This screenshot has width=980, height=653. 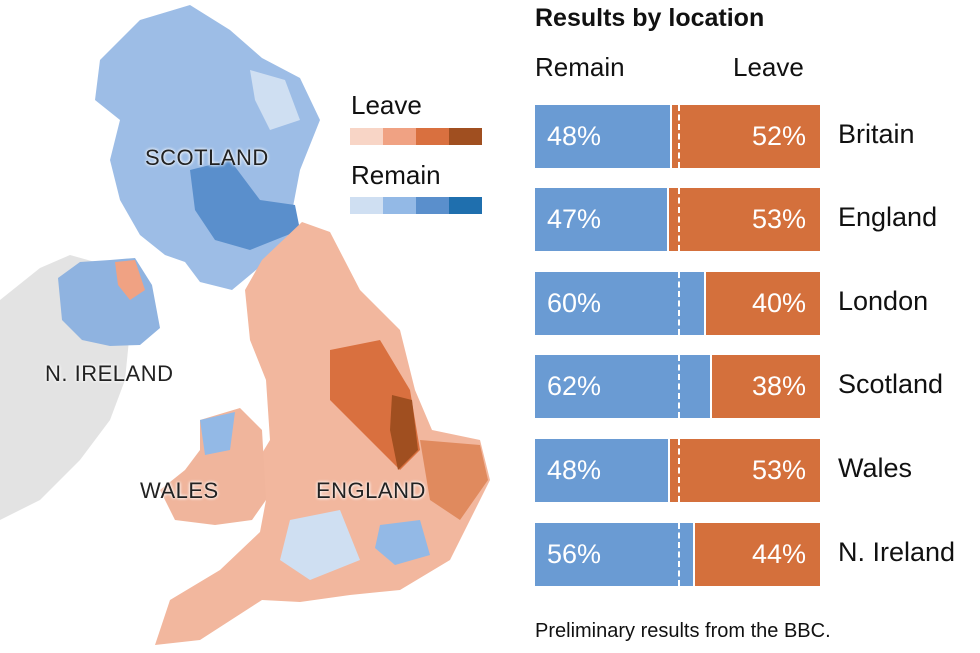 What do you see at coordinates (396, 175) in the screenshot?
I see `legend-remain-title: Remain` at bounding box center [396, 175].